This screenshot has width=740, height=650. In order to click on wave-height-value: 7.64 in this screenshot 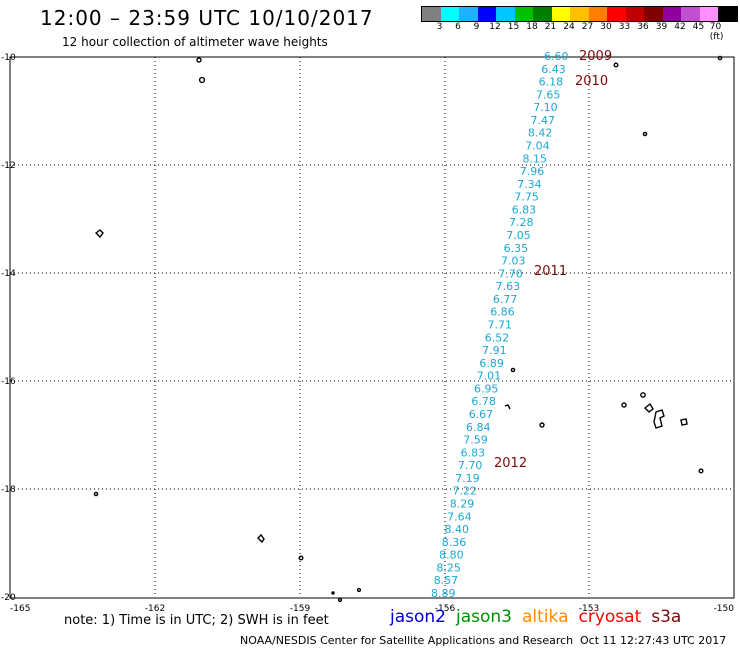, I will do `click(459, 516)`.